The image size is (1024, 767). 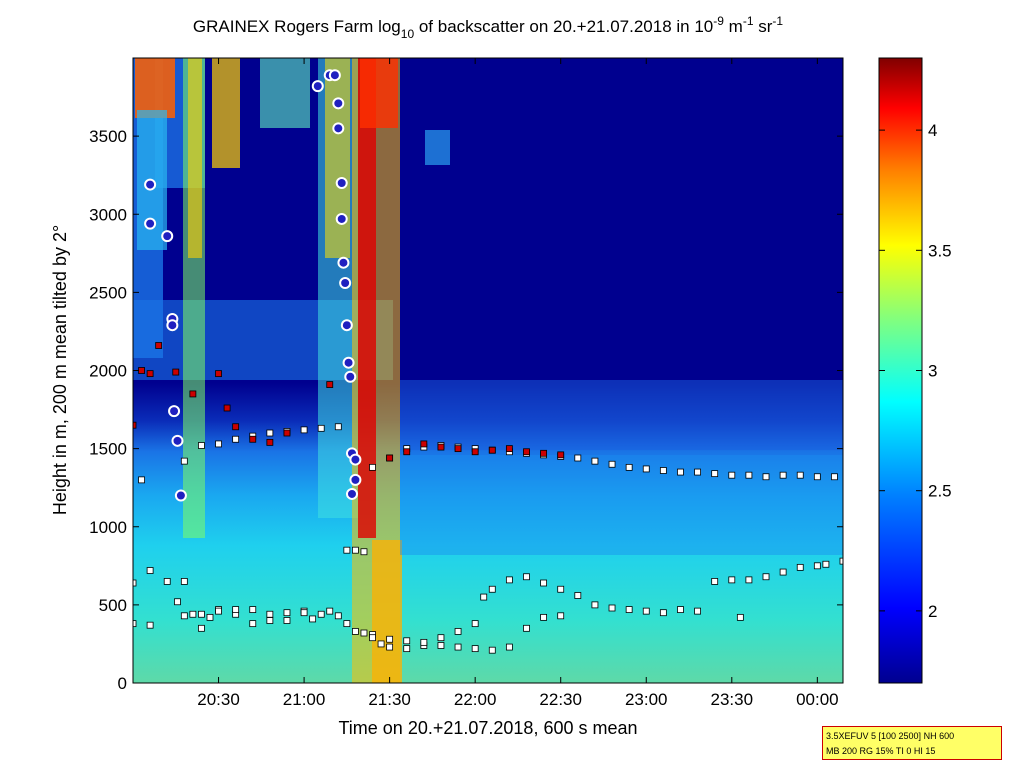 I want to click on x-tick-label: 23:30, so click(x=732, y=699).